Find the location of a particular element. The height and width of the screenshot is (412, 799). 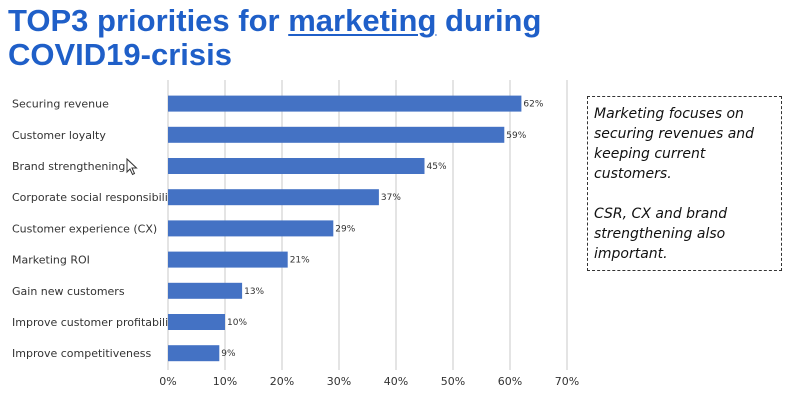

x-tick-label: 40% is located at coordinates (396, 381).